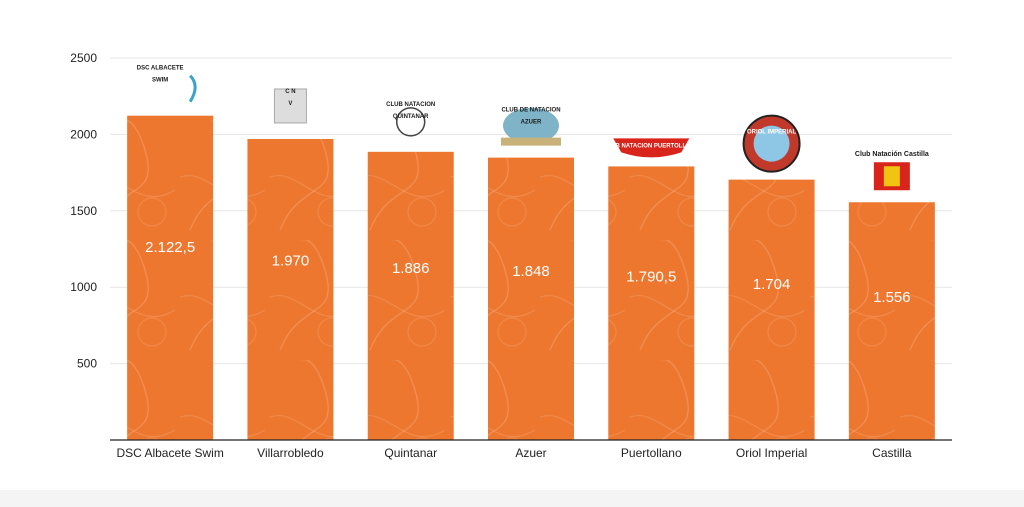  What do you see at coordinates (530, 111) in the screenshot?
I see `logo-text: CLUB DE NATACION` at bounding box center [530, 111].